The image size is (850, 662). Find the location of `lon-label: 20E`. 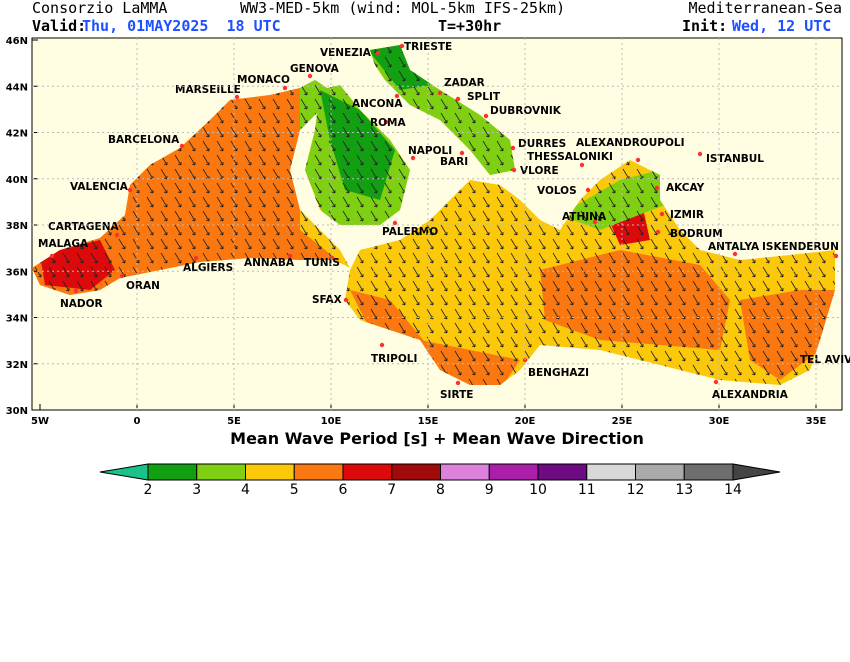

lon-label: 20E is located at coordinates (525, 421).